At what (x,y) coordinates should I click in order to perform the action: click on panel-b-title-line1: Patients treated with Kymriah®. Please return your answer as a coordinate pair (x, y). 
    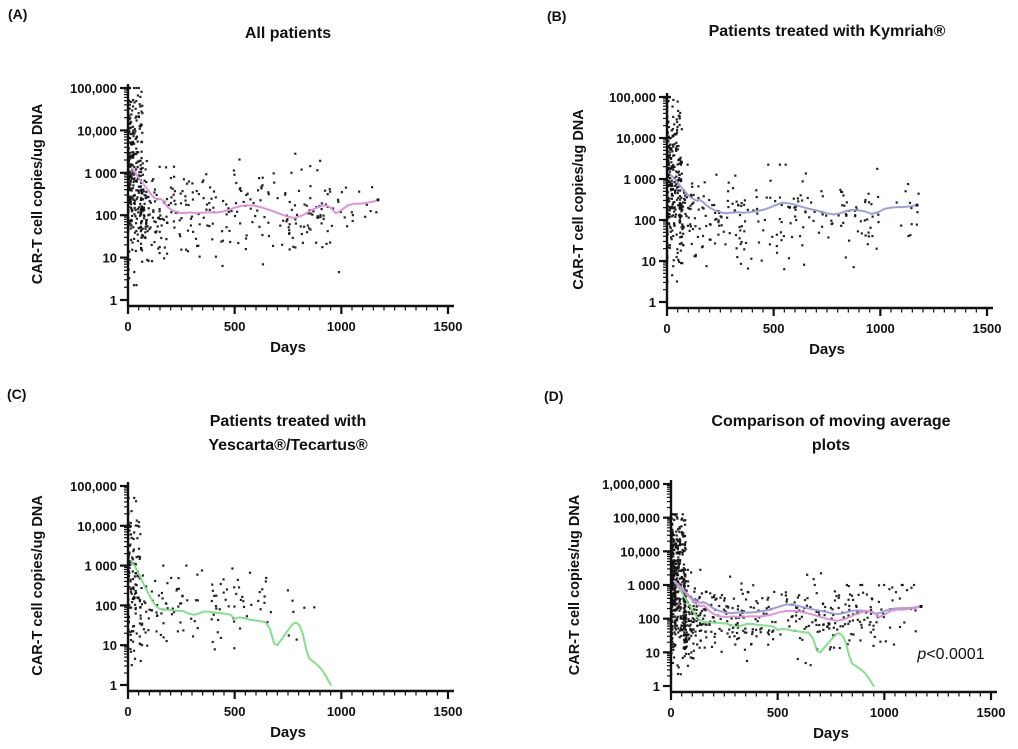
    Looking at the image, I should click on (827, 31).